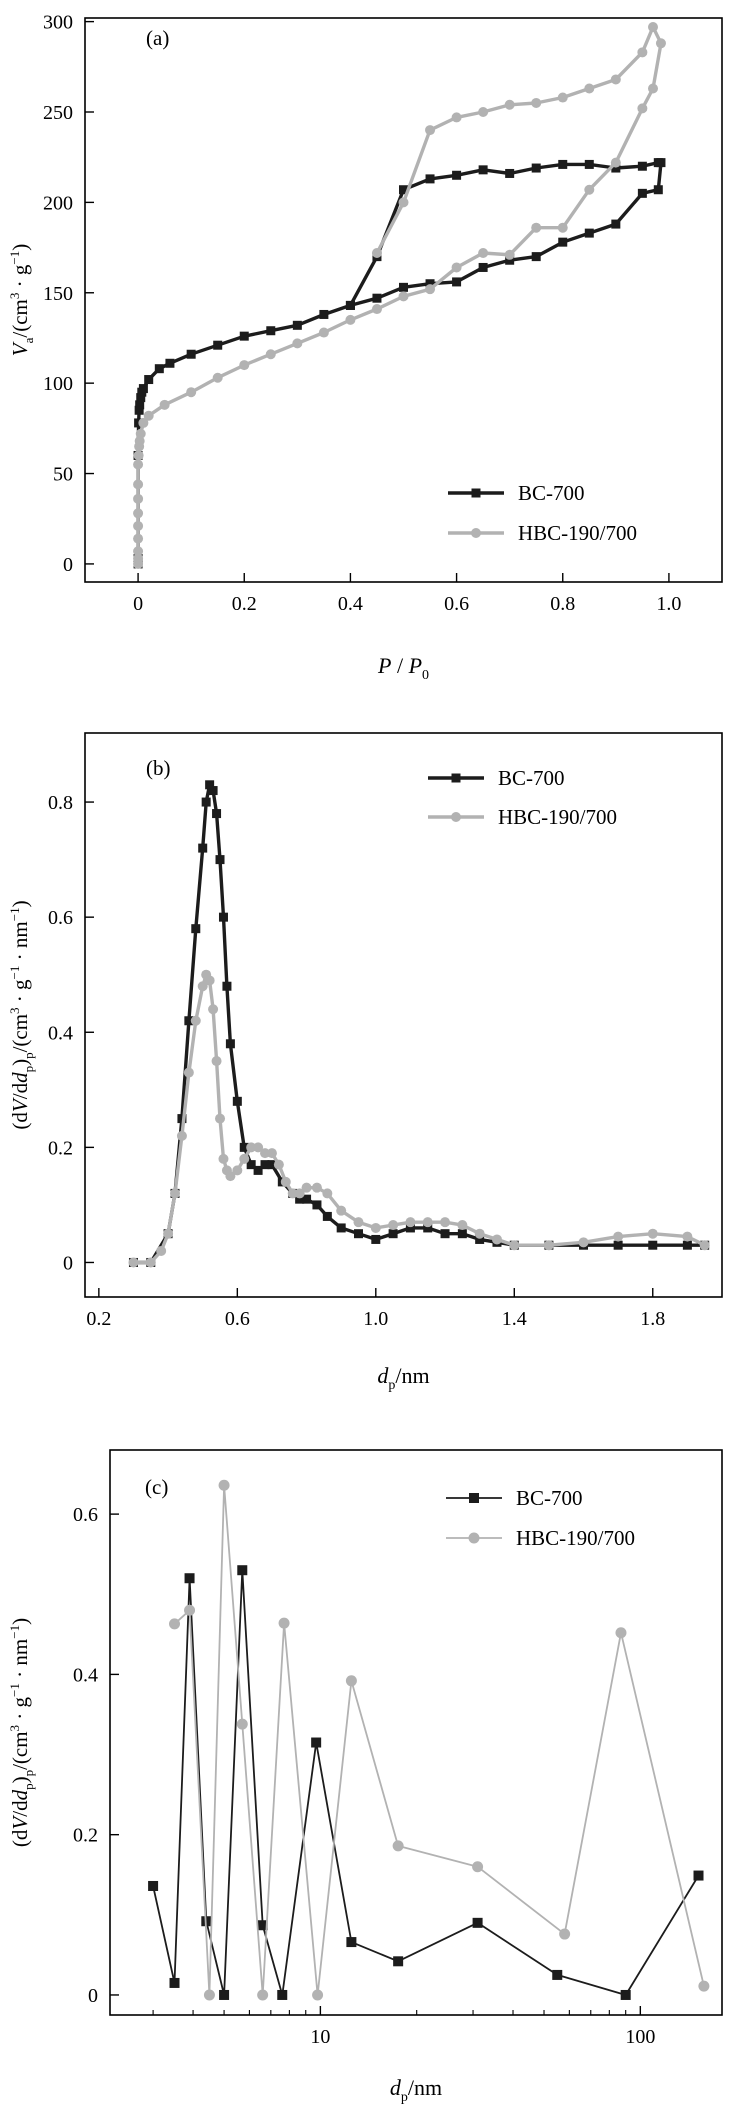 Image resolution: width=747 pixels, height=2107 pixels. I want to click on x-tick-label: 10, so click(320, 2037).